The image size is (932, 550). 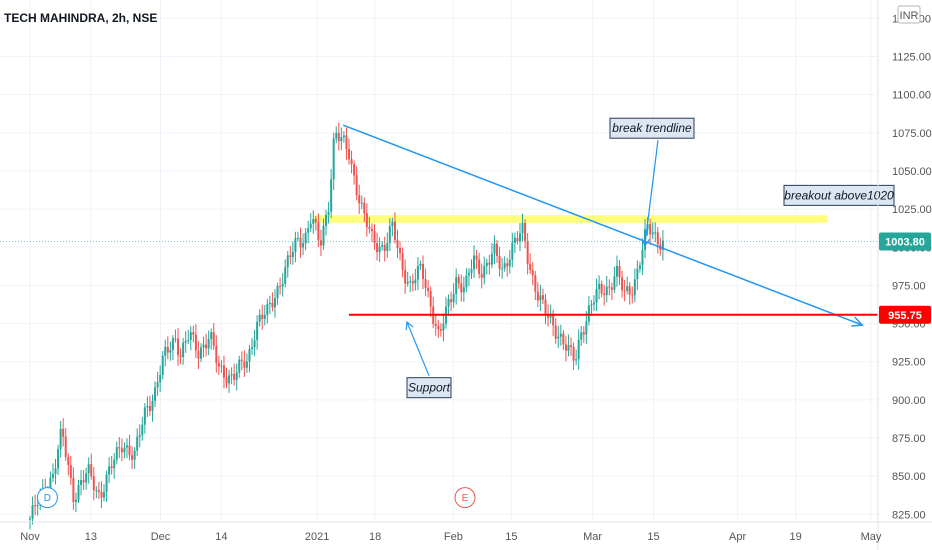 What do you see at coordinates (912, 134) in the screenshot?
I see `y-tick-label: 1075.00` at bounding box center [912, 134].